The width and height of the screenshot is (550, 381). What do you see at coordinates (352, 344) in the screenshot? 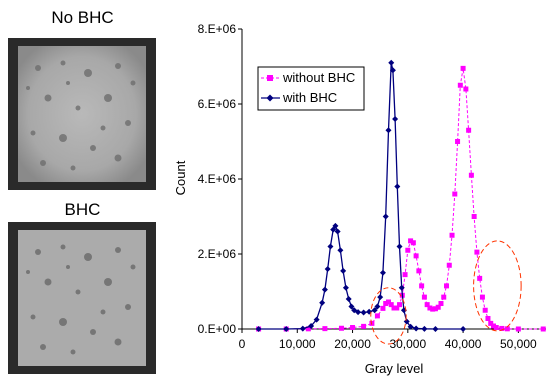
I see `x-tick-label: 20,000` at bounding box center [352, 344].